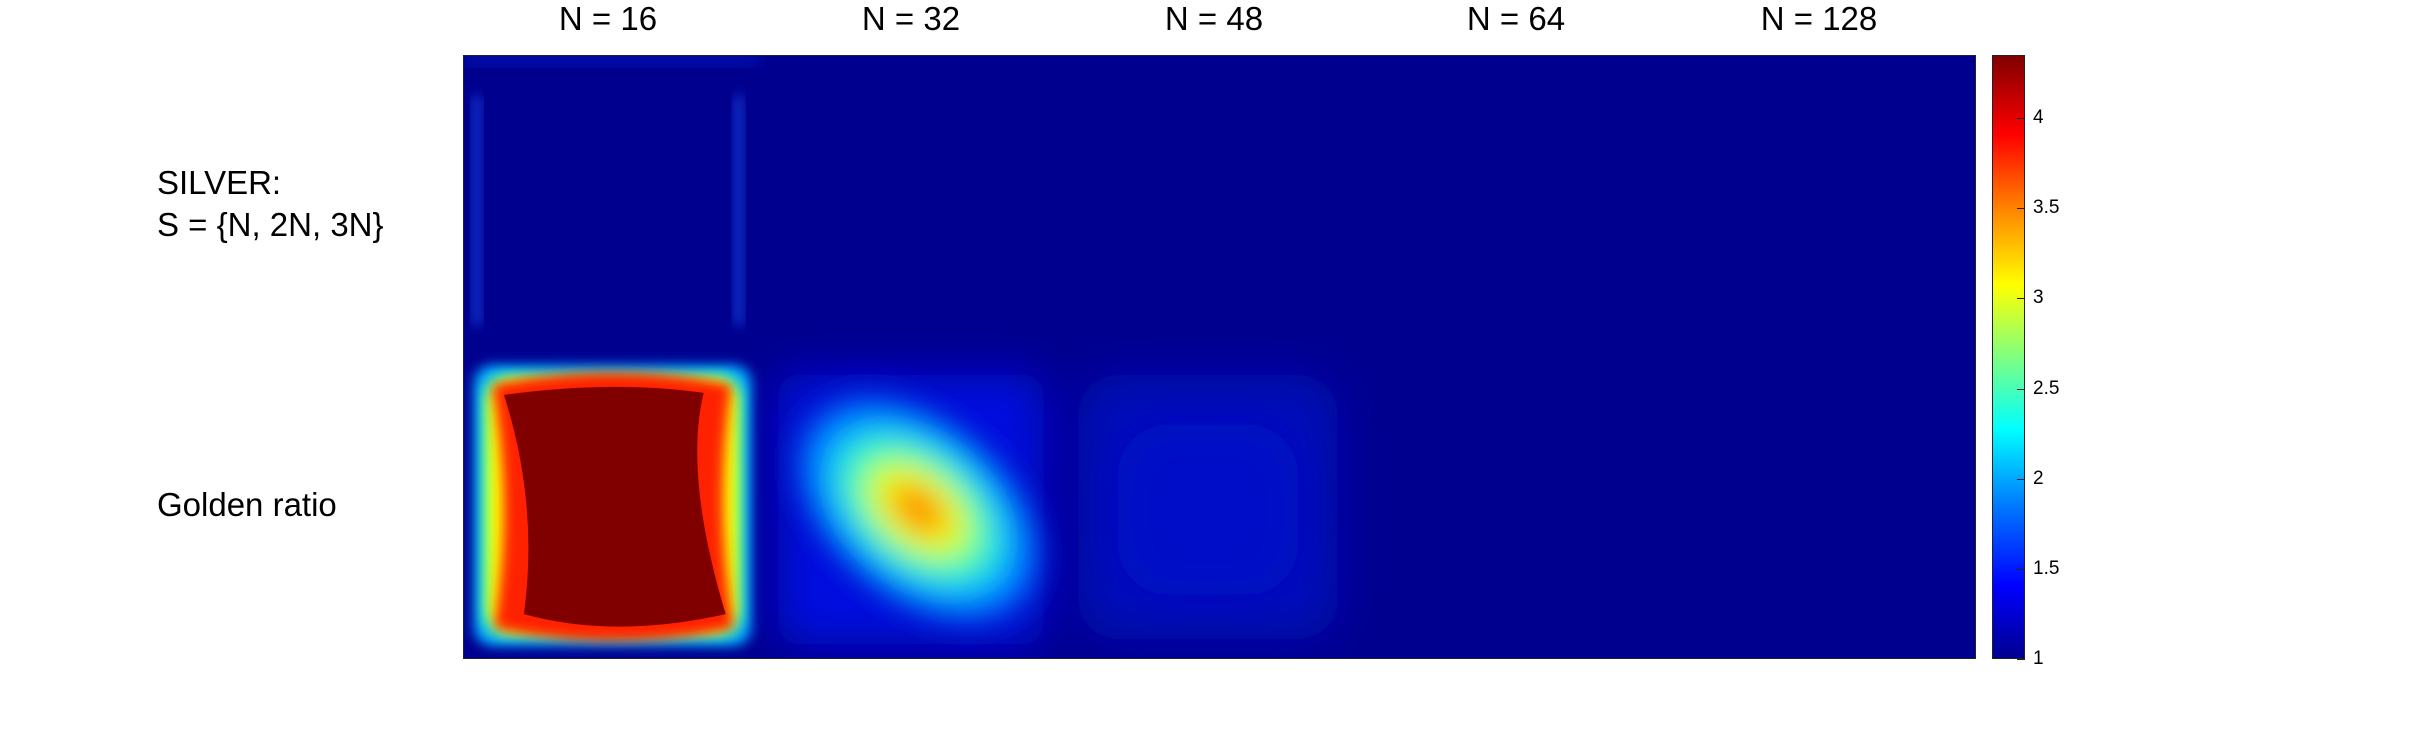 The width and height of the screenshot is (2431, 737). Describe the element at coordinates (1208, 507) in the screenshot. I see `cell-golden-n48` at that location.